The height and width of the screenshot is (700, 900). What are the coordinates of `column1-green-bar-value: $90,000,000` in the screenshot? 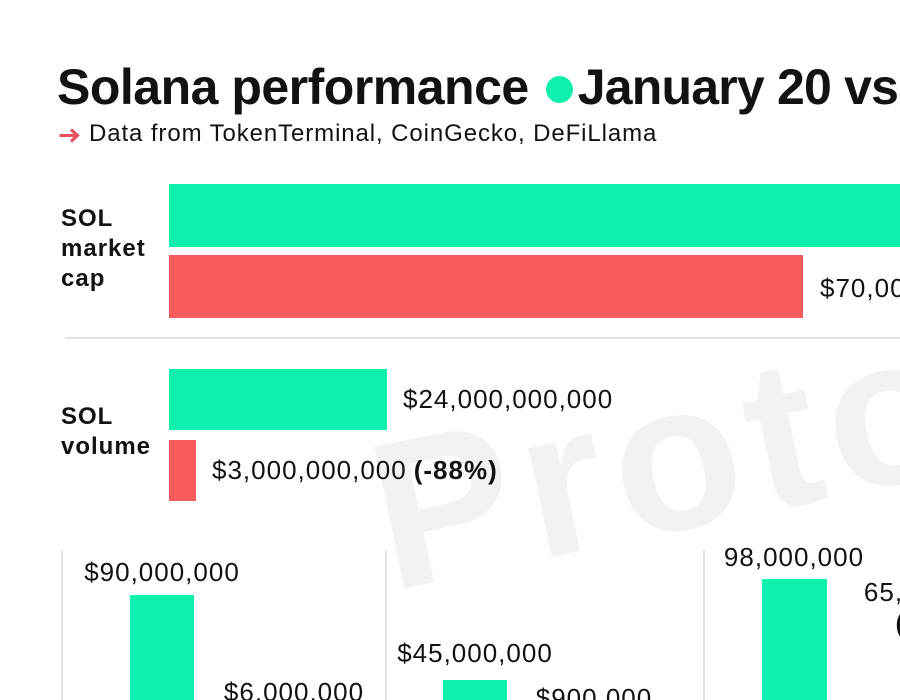 It's located at (162, 571).